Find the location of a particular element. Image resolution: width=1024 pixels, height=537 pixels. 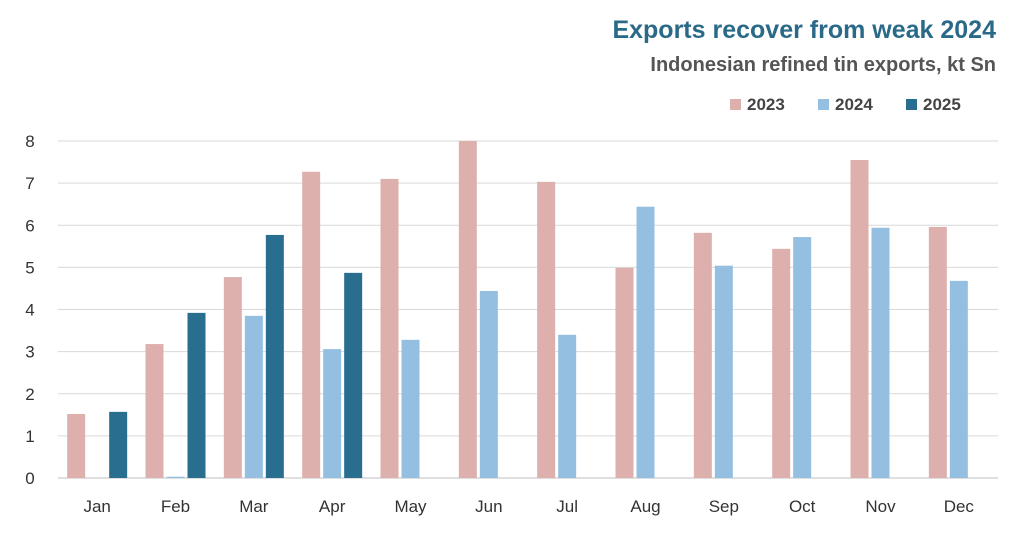

bar-2024-Aug is located at coordinates (645, 342).